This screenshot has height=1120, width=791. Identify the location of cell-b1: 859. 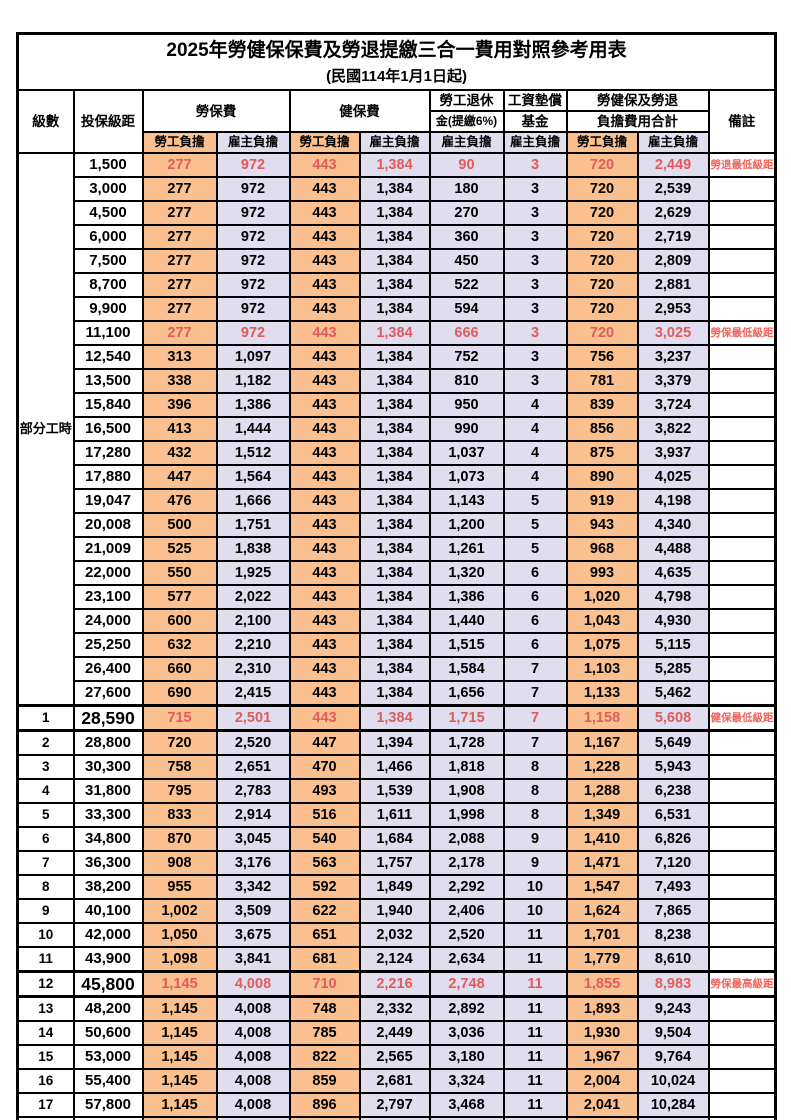
(324, 1081).